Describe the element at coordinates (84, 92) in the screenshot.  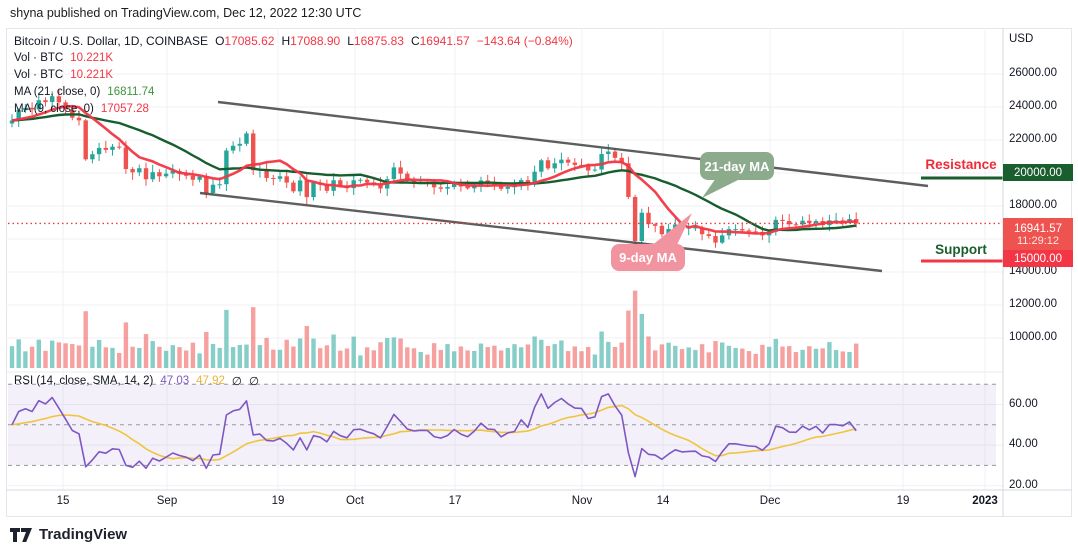
I see `ma21-legend: MA (21, close, 0) 16811.74` at that location.